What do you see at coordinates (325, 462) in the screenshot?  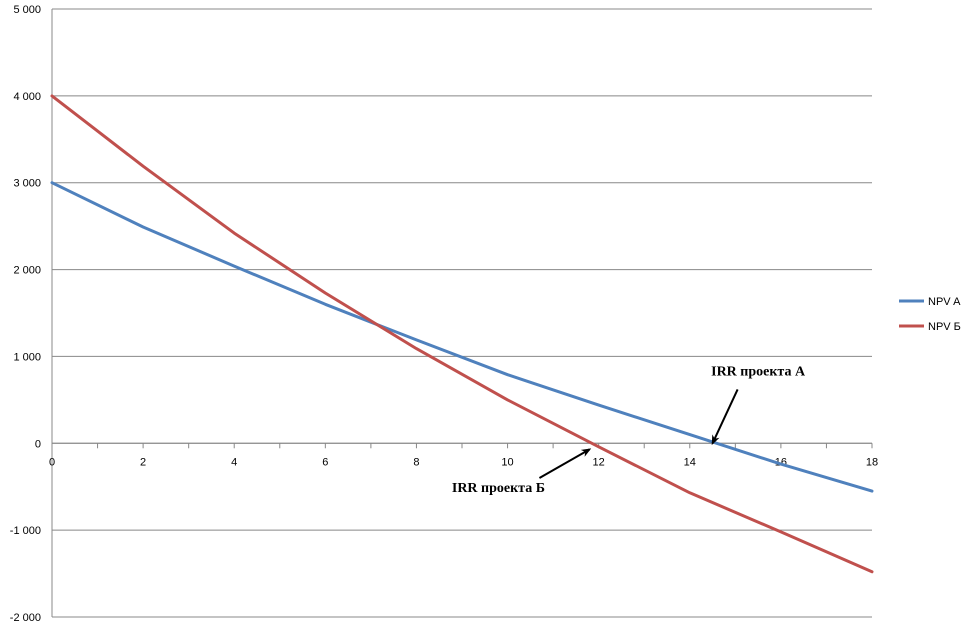 I see `x-tick-label: 6` at bounding box center [325, 462].